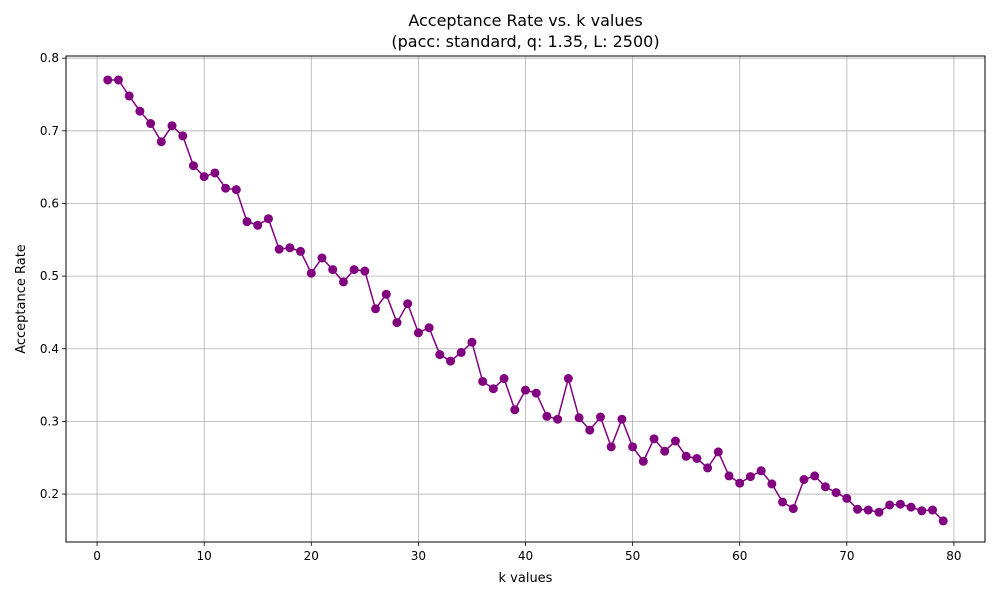  Describe the element at coordinates (632, 556) in the screenshot. I see `x-tick-label: 50` at that location.